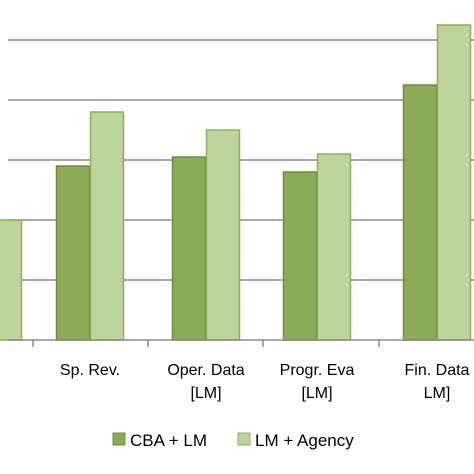 This screenshot has height=474, width=474. Describe the element at coordinates (304, 440) in the screenshot. I see `legend-label-lm-agency: LM + Agency` at that location.